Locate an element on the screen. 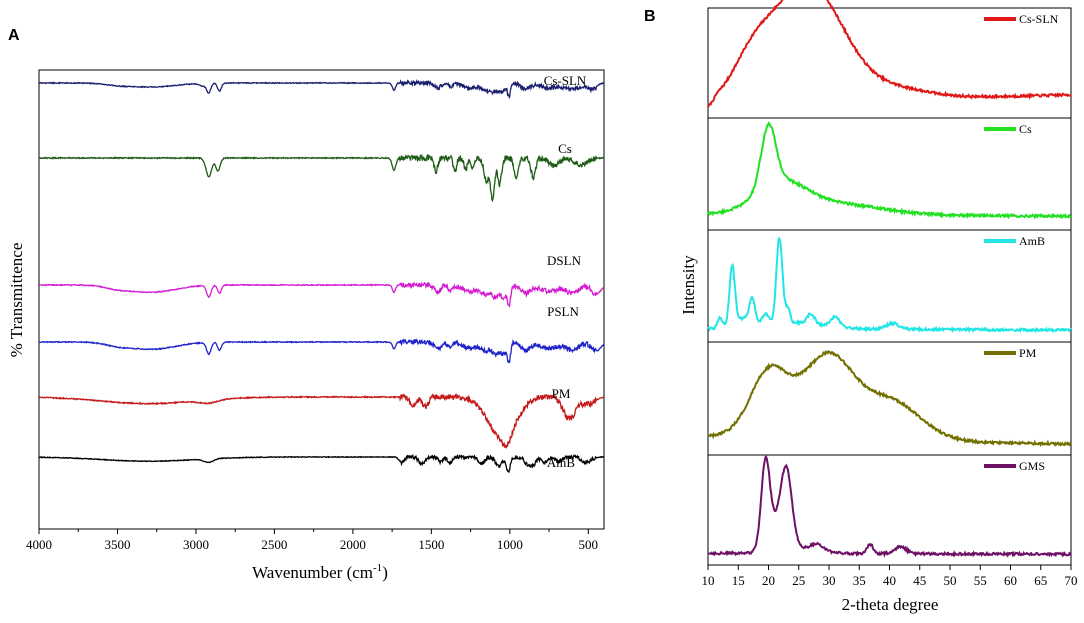 The height and width of the screenshot is (623, 1084). panel-letter-a: A is located at coordinates (14, 35).